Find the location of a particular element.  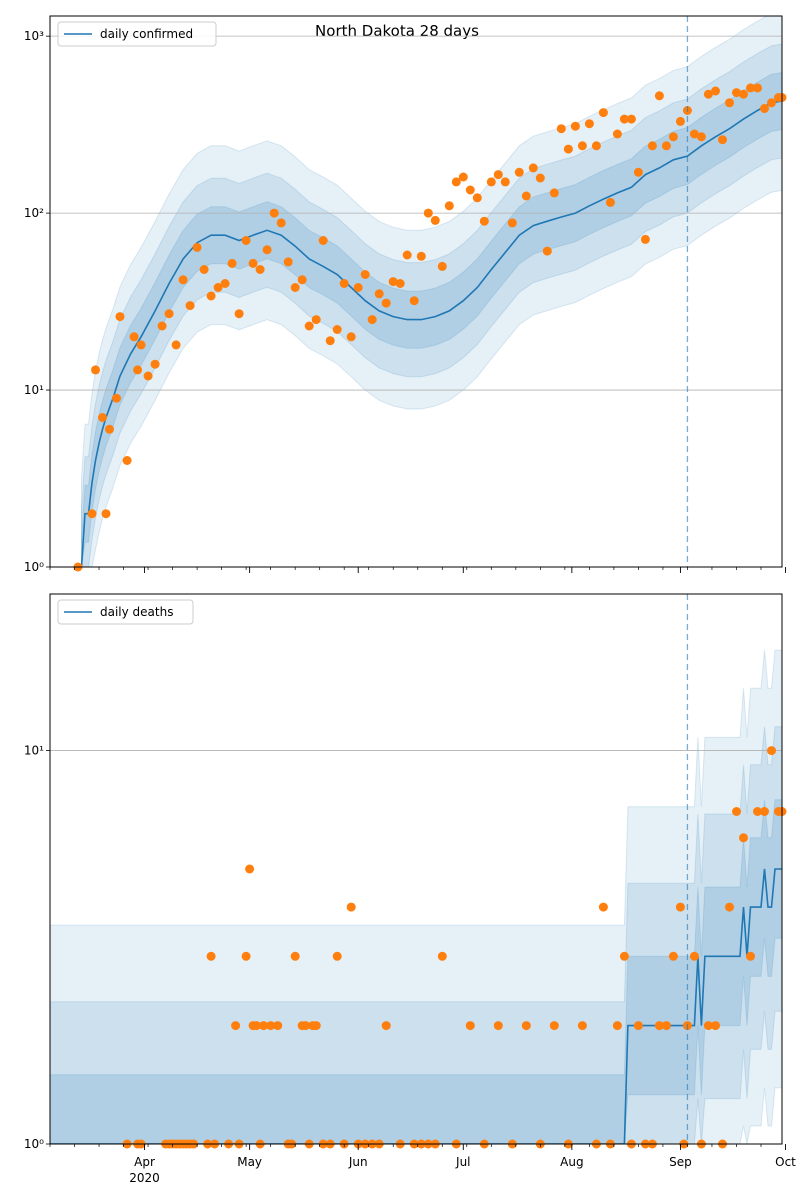

y-tick-label: 10³ is located at coordinates (34, 36).